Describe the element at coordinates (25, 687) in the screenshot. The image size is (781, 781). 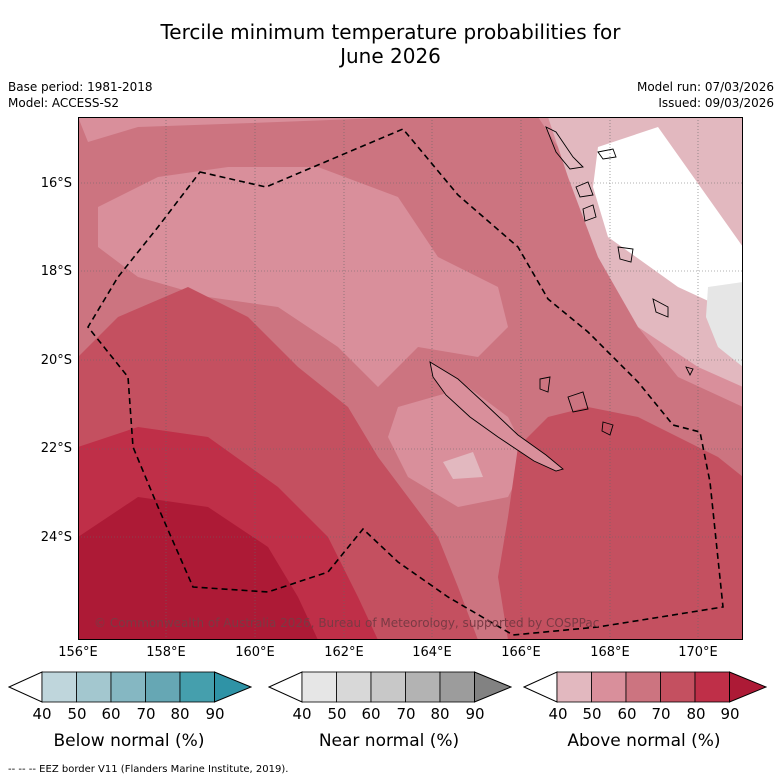
I see `below-colorbar-extend-low` at that location.